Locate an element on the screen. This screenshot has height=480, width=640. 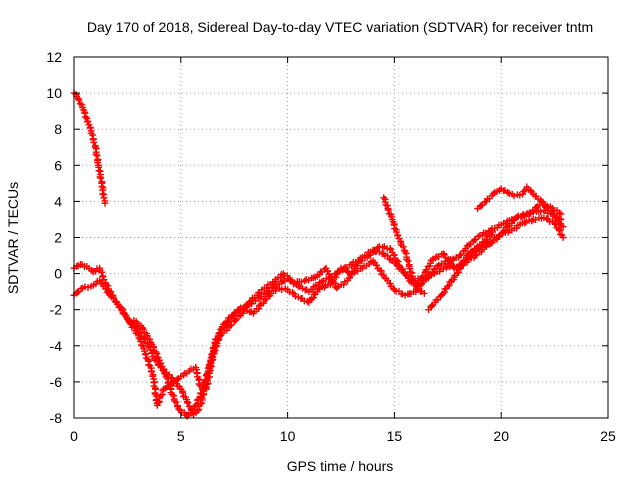
x-tick-label: 15 is located at coordinates (395, 436).